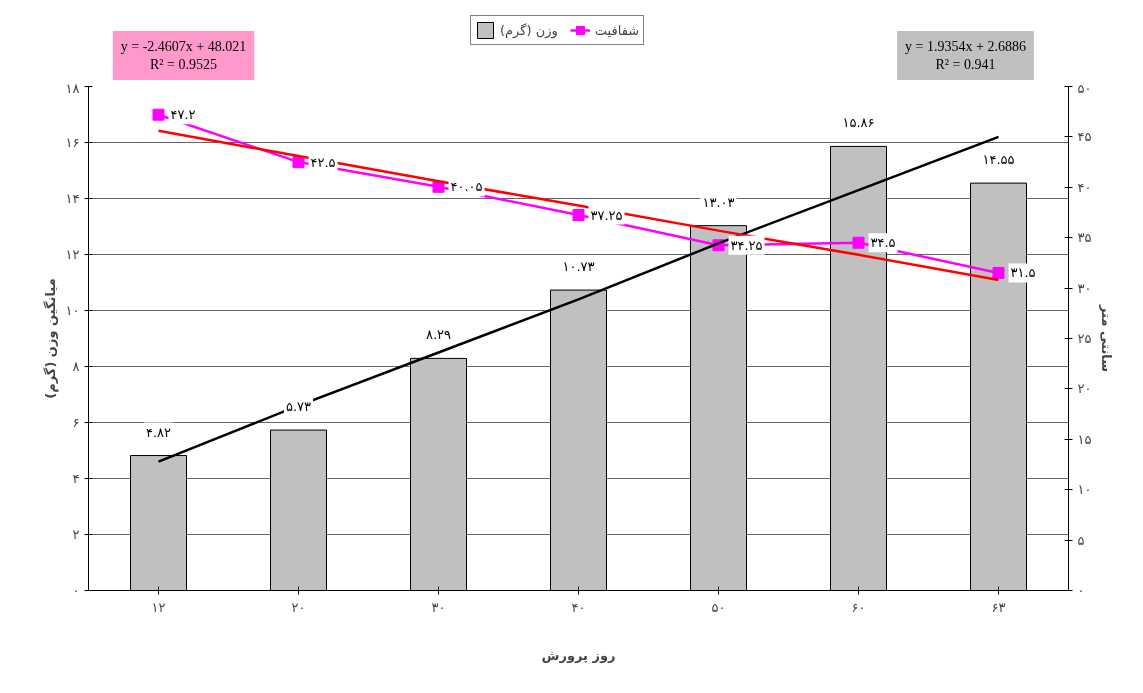  I want to click on data-label: ۴۰.۰۵, so click(466, 187).